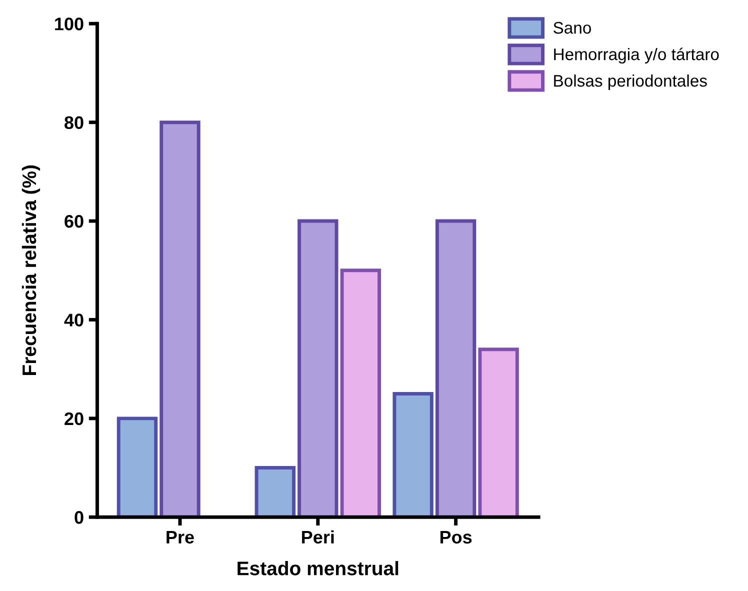 The image size is (748, 591). What do you see at coordinates (630, 82) in the screenshot?
I see `legend-label: Bolsas periodontales` at bounding box center [630, 82].